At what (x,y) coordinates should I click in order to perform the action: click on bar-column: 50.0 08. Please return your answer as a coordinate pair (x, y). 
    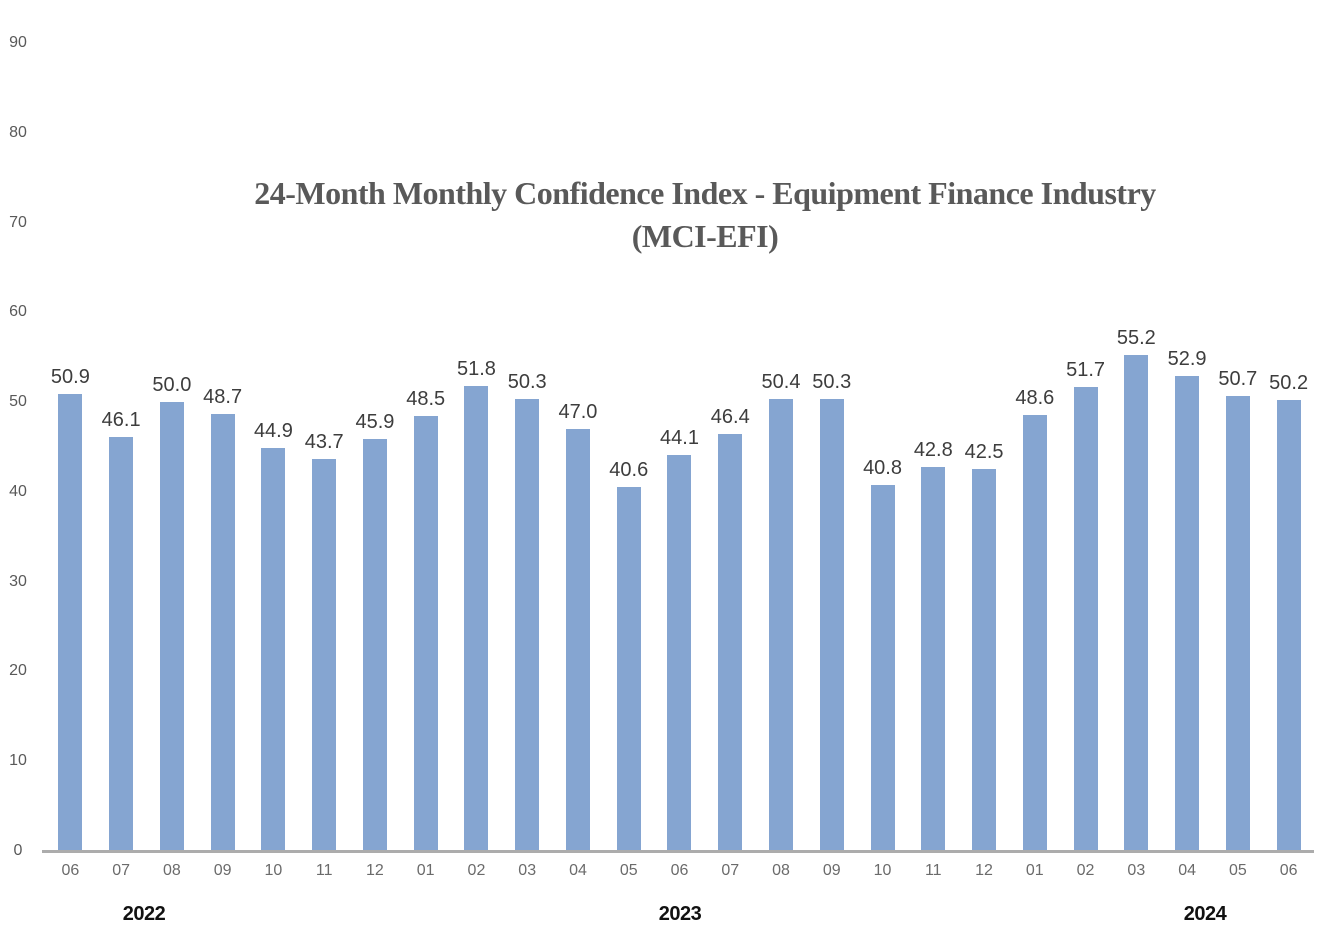
    Looking at the image, I should click on (172, 461).